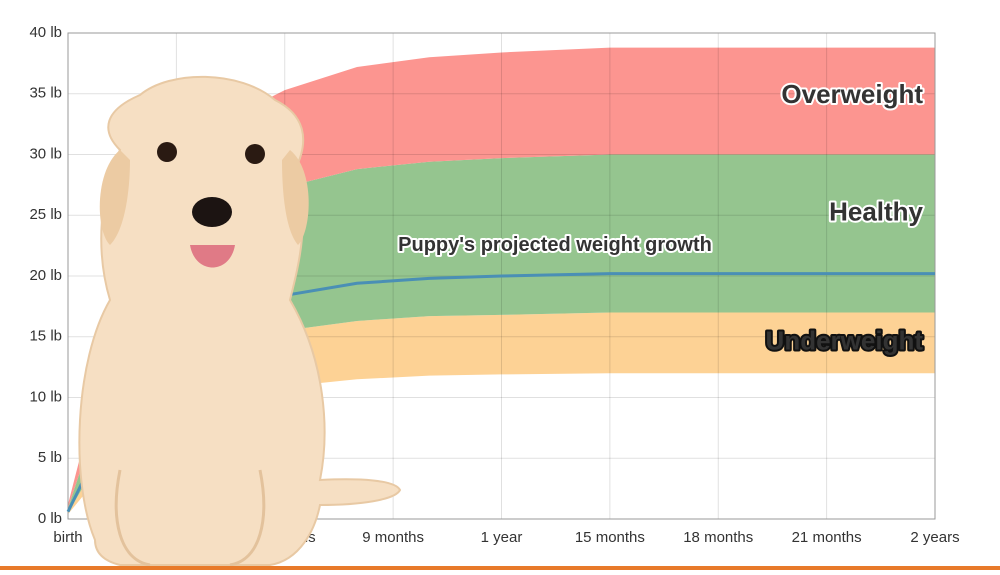 Image resolution: width=1000 pixels, height=575 pixels. Describe the element at coordinates (555, 245) in the screenshot. I see `line-label: Puppy's projected weight growth` at that location.